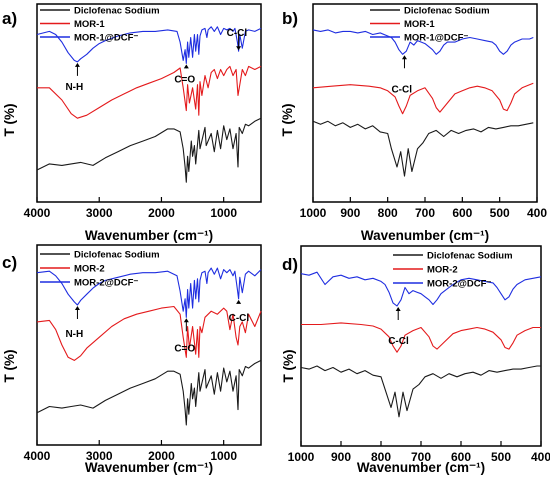  I want to click on panel-letter: a), so click(9, 18).